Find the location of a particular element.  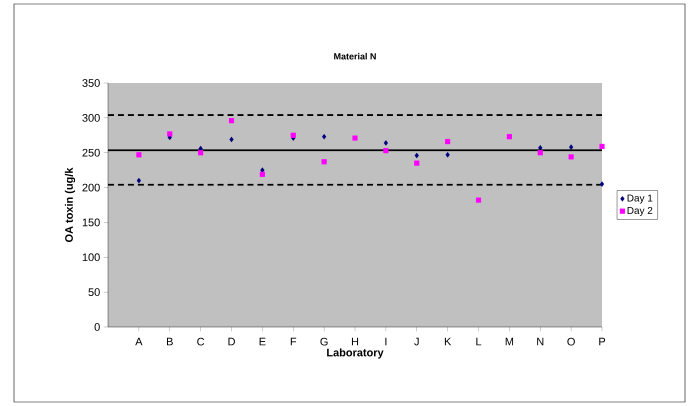

y-tick-label: 350 is located at coordinates (91, 83).